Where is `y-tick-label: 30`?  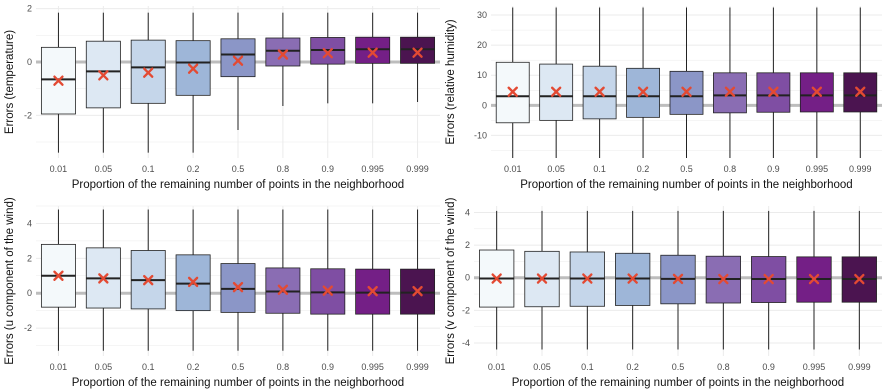 y-tick-label: 30 is located at coordinates (482, 15).